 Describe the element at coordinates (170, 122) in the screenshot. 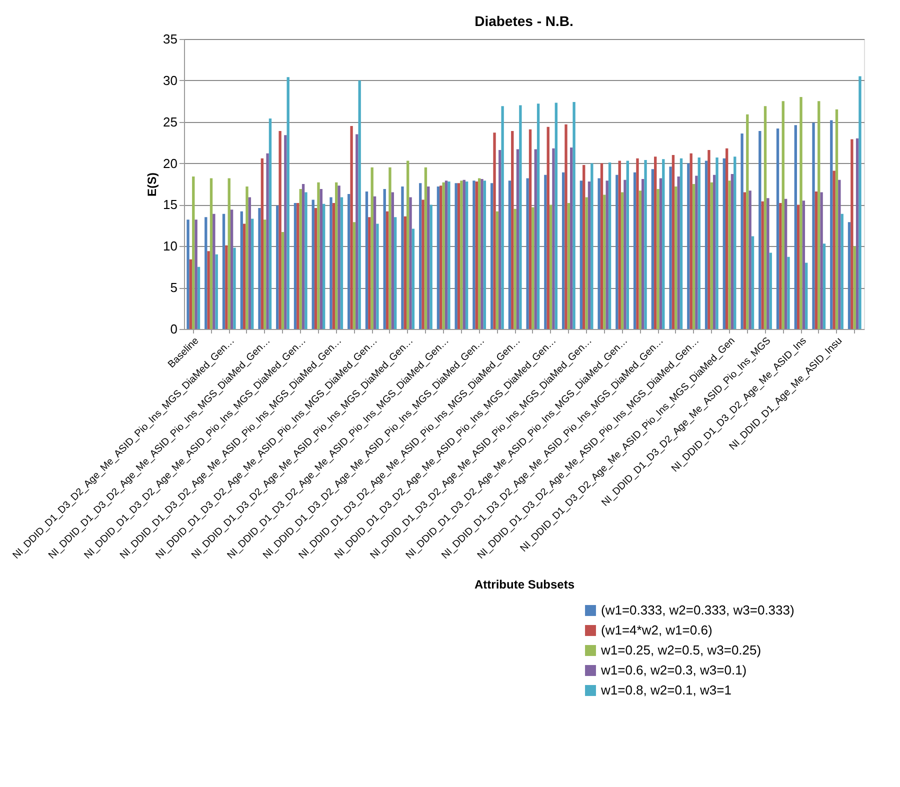

I see `y-tick-label: 25` at that location.